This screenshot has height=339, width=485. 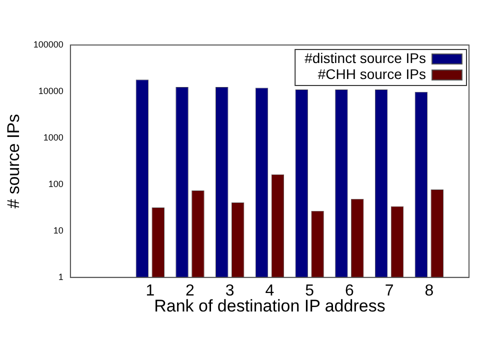 I want to click on legend-label: #CHH source IPs, so click(x=372, y=74).